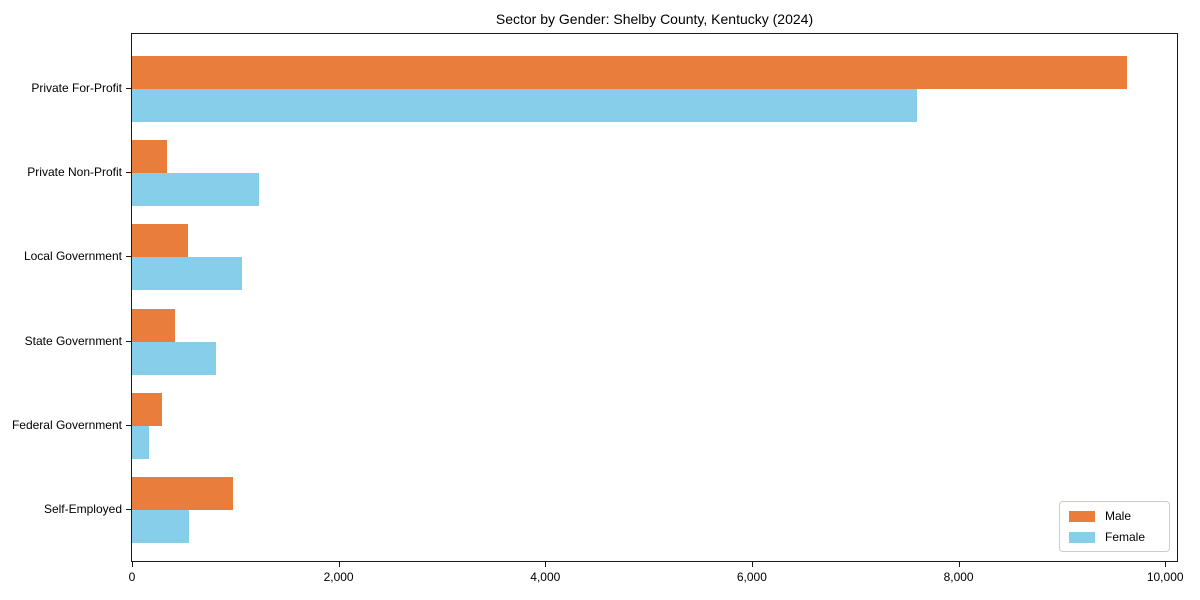 The image size is (1200, 600). What do you see at coordinates (132, 577) in the screenshot?
I see `x-tick-label-0: 0` at bounding box center [132, 577].